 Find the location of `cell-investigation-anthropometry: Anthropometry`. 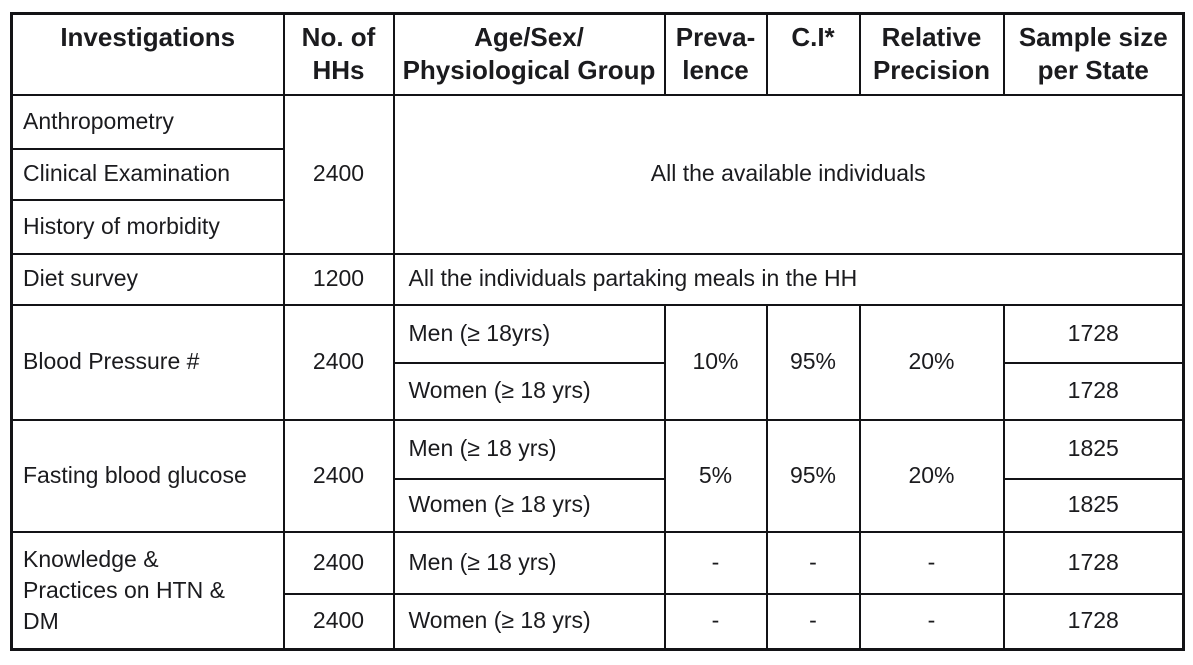

cell-investigation-anthropometry: Anthropometry is located at coordinates (147, 121).